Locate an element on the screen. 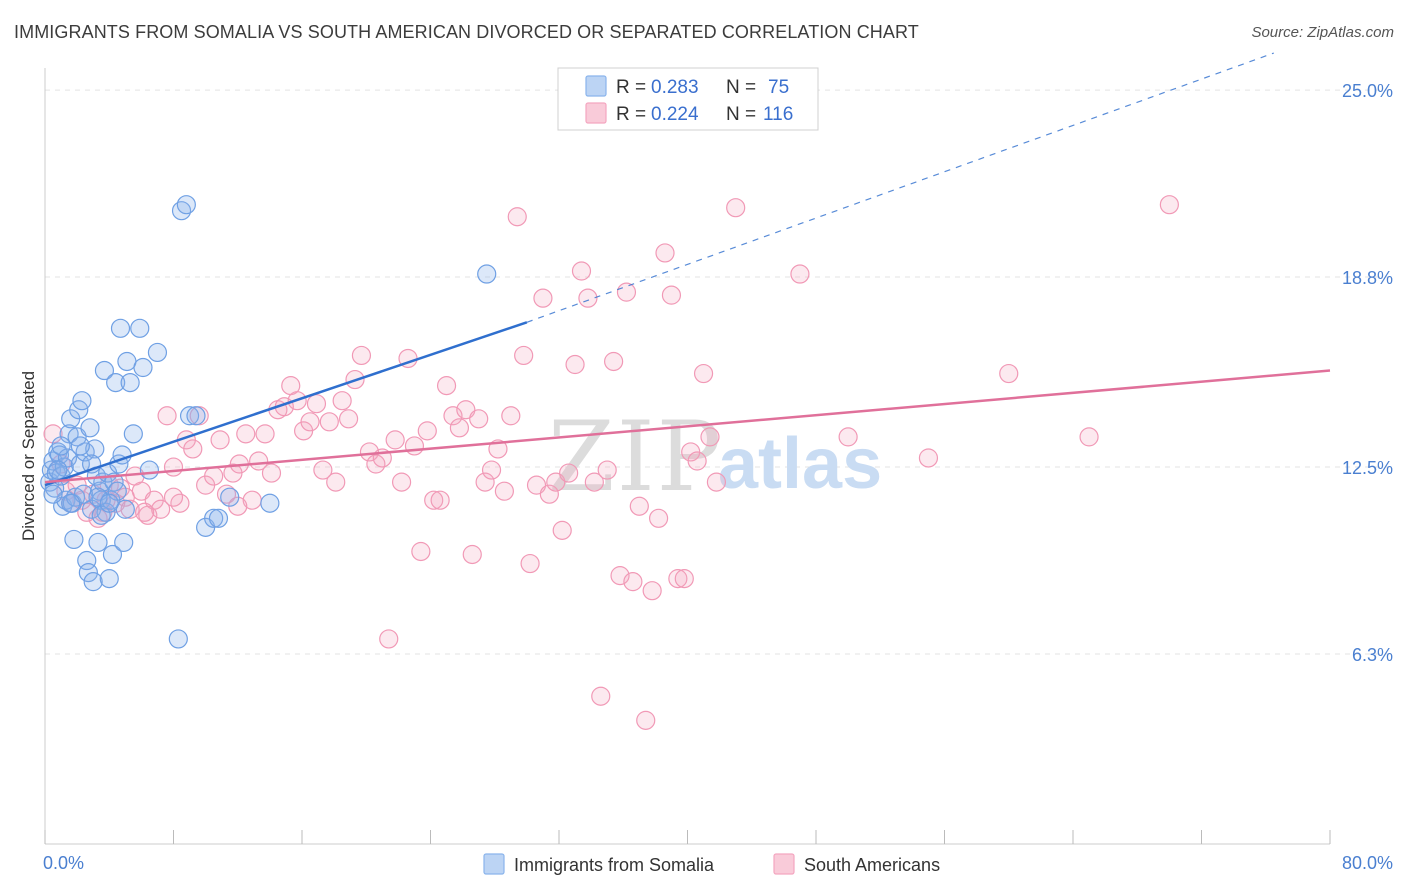 The width and height of the screenshot is (1406, 892). legend-r-label-south-american: R = is located at coordinates (631, 114).